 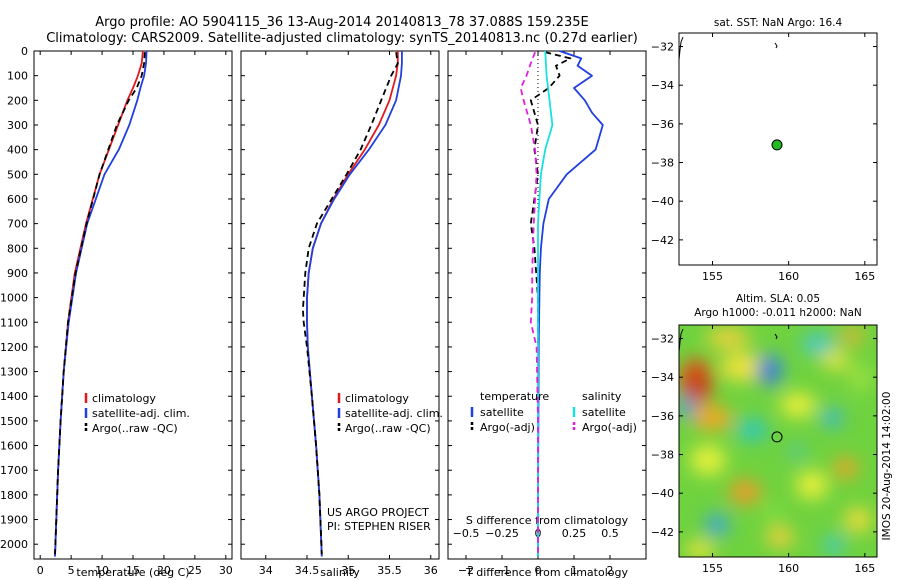 I want to click on sla-lat-label: −42, so click(x=662, y=532).